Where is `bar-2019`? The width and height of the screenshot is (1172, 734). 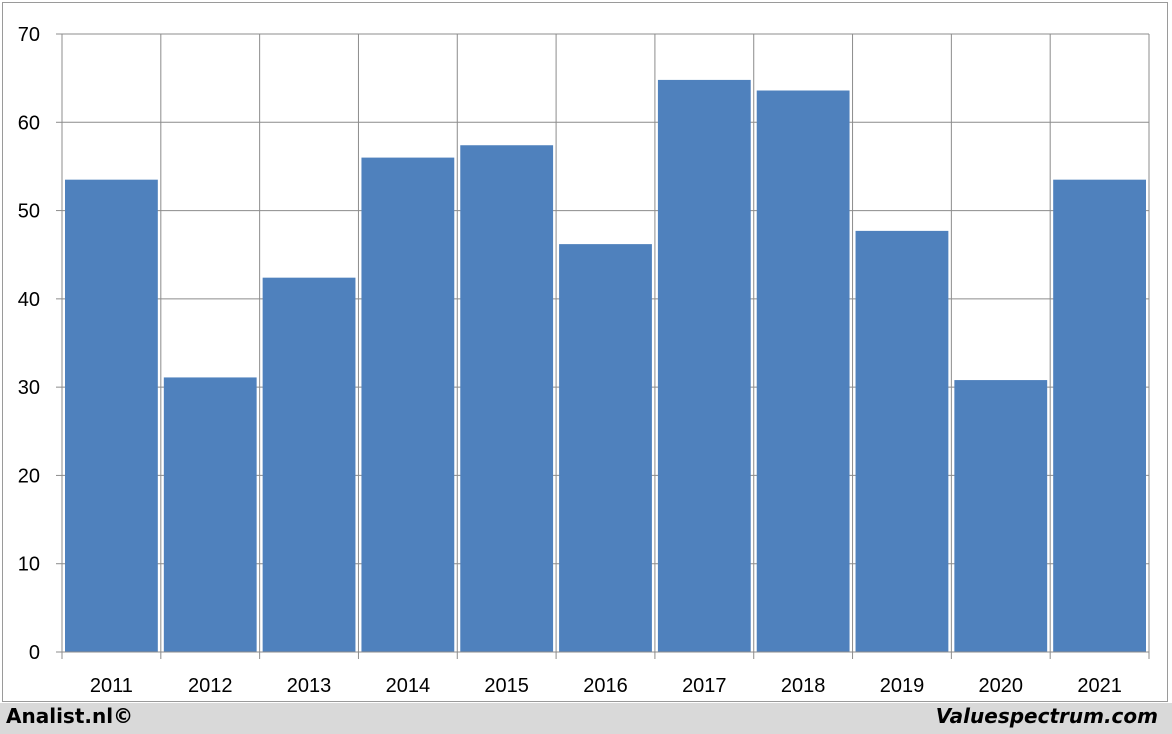 bar-2019 is located at coordinates (902, 441).